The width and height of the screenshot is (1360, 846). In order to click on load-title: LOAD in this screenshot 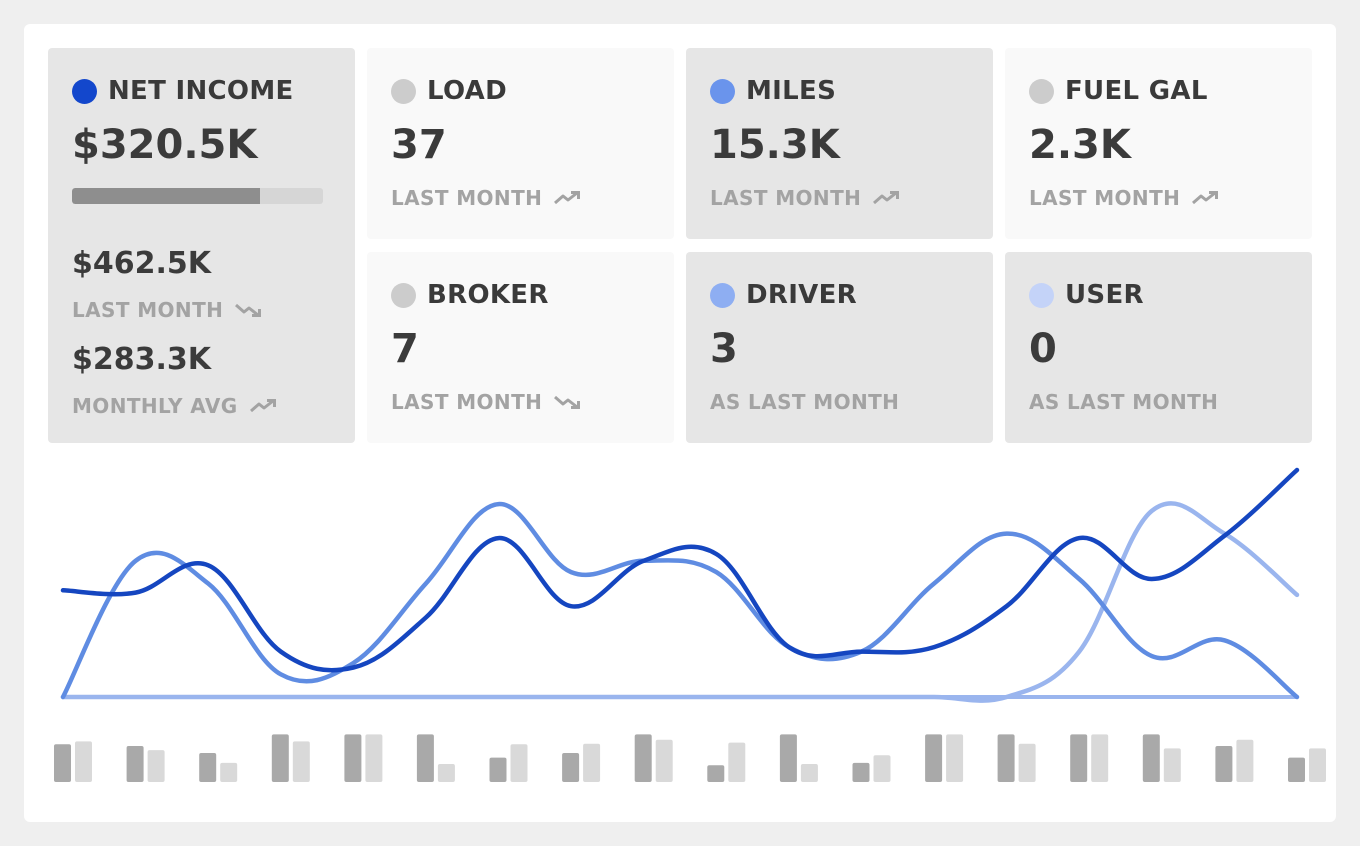, I will do `click(467, 91)`.